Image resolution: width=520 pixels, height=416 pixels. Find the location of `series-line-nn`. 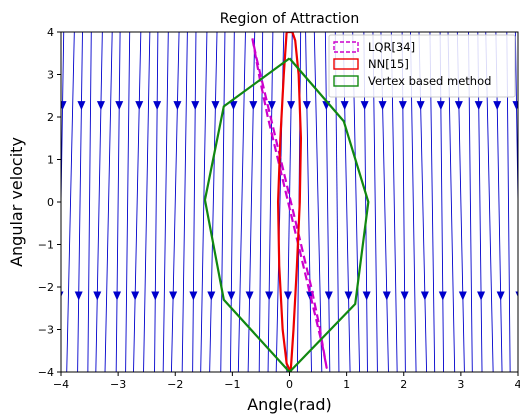

series-line-nn is located at coordinates (289, 202).